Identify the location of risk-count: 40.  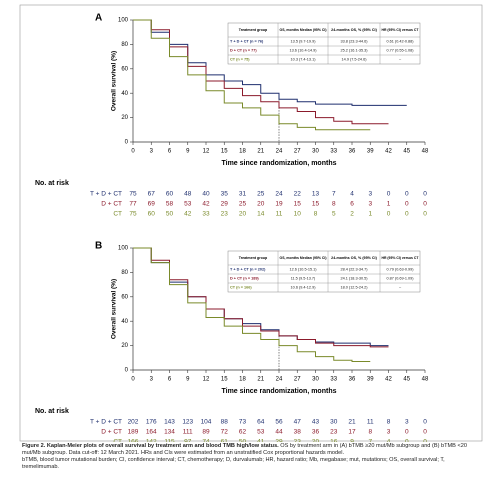
(206, 194).